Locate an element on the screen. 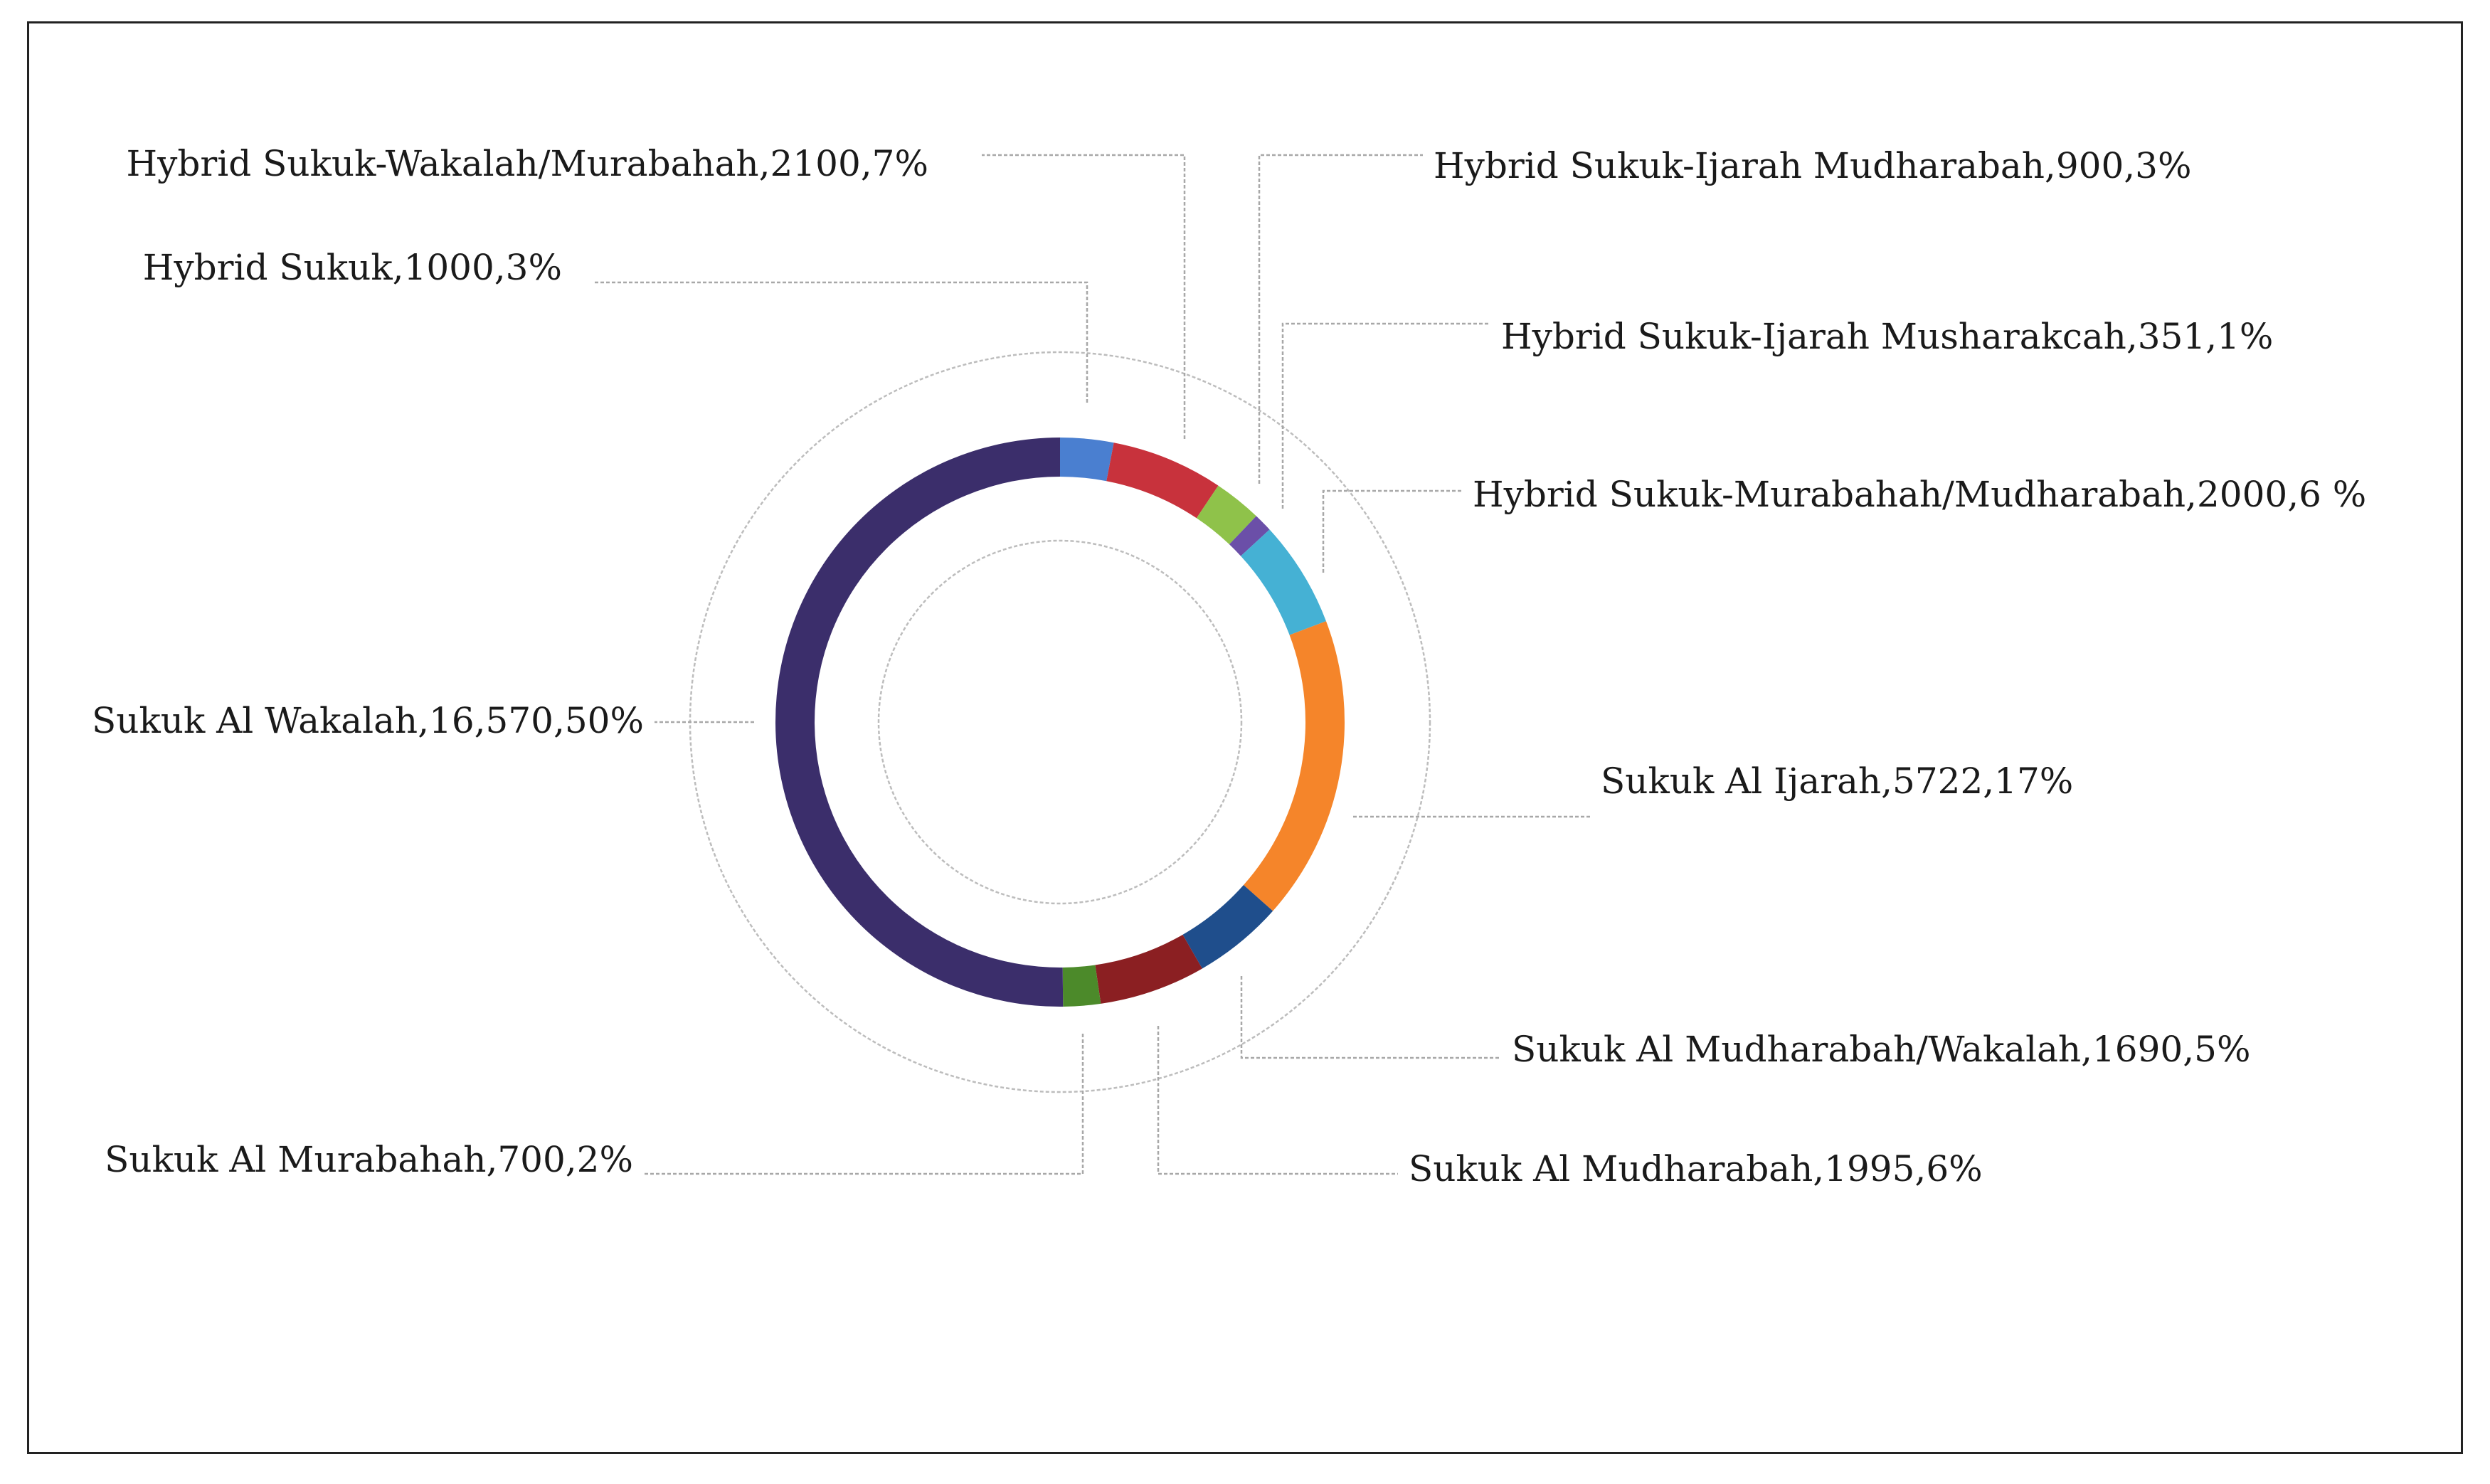 This screenshot has width=2490, height=1484. slice-label-6: Sukuk Al Mudharabah/Wakalah,1690,5% is located at coordinates (1881, 1049).